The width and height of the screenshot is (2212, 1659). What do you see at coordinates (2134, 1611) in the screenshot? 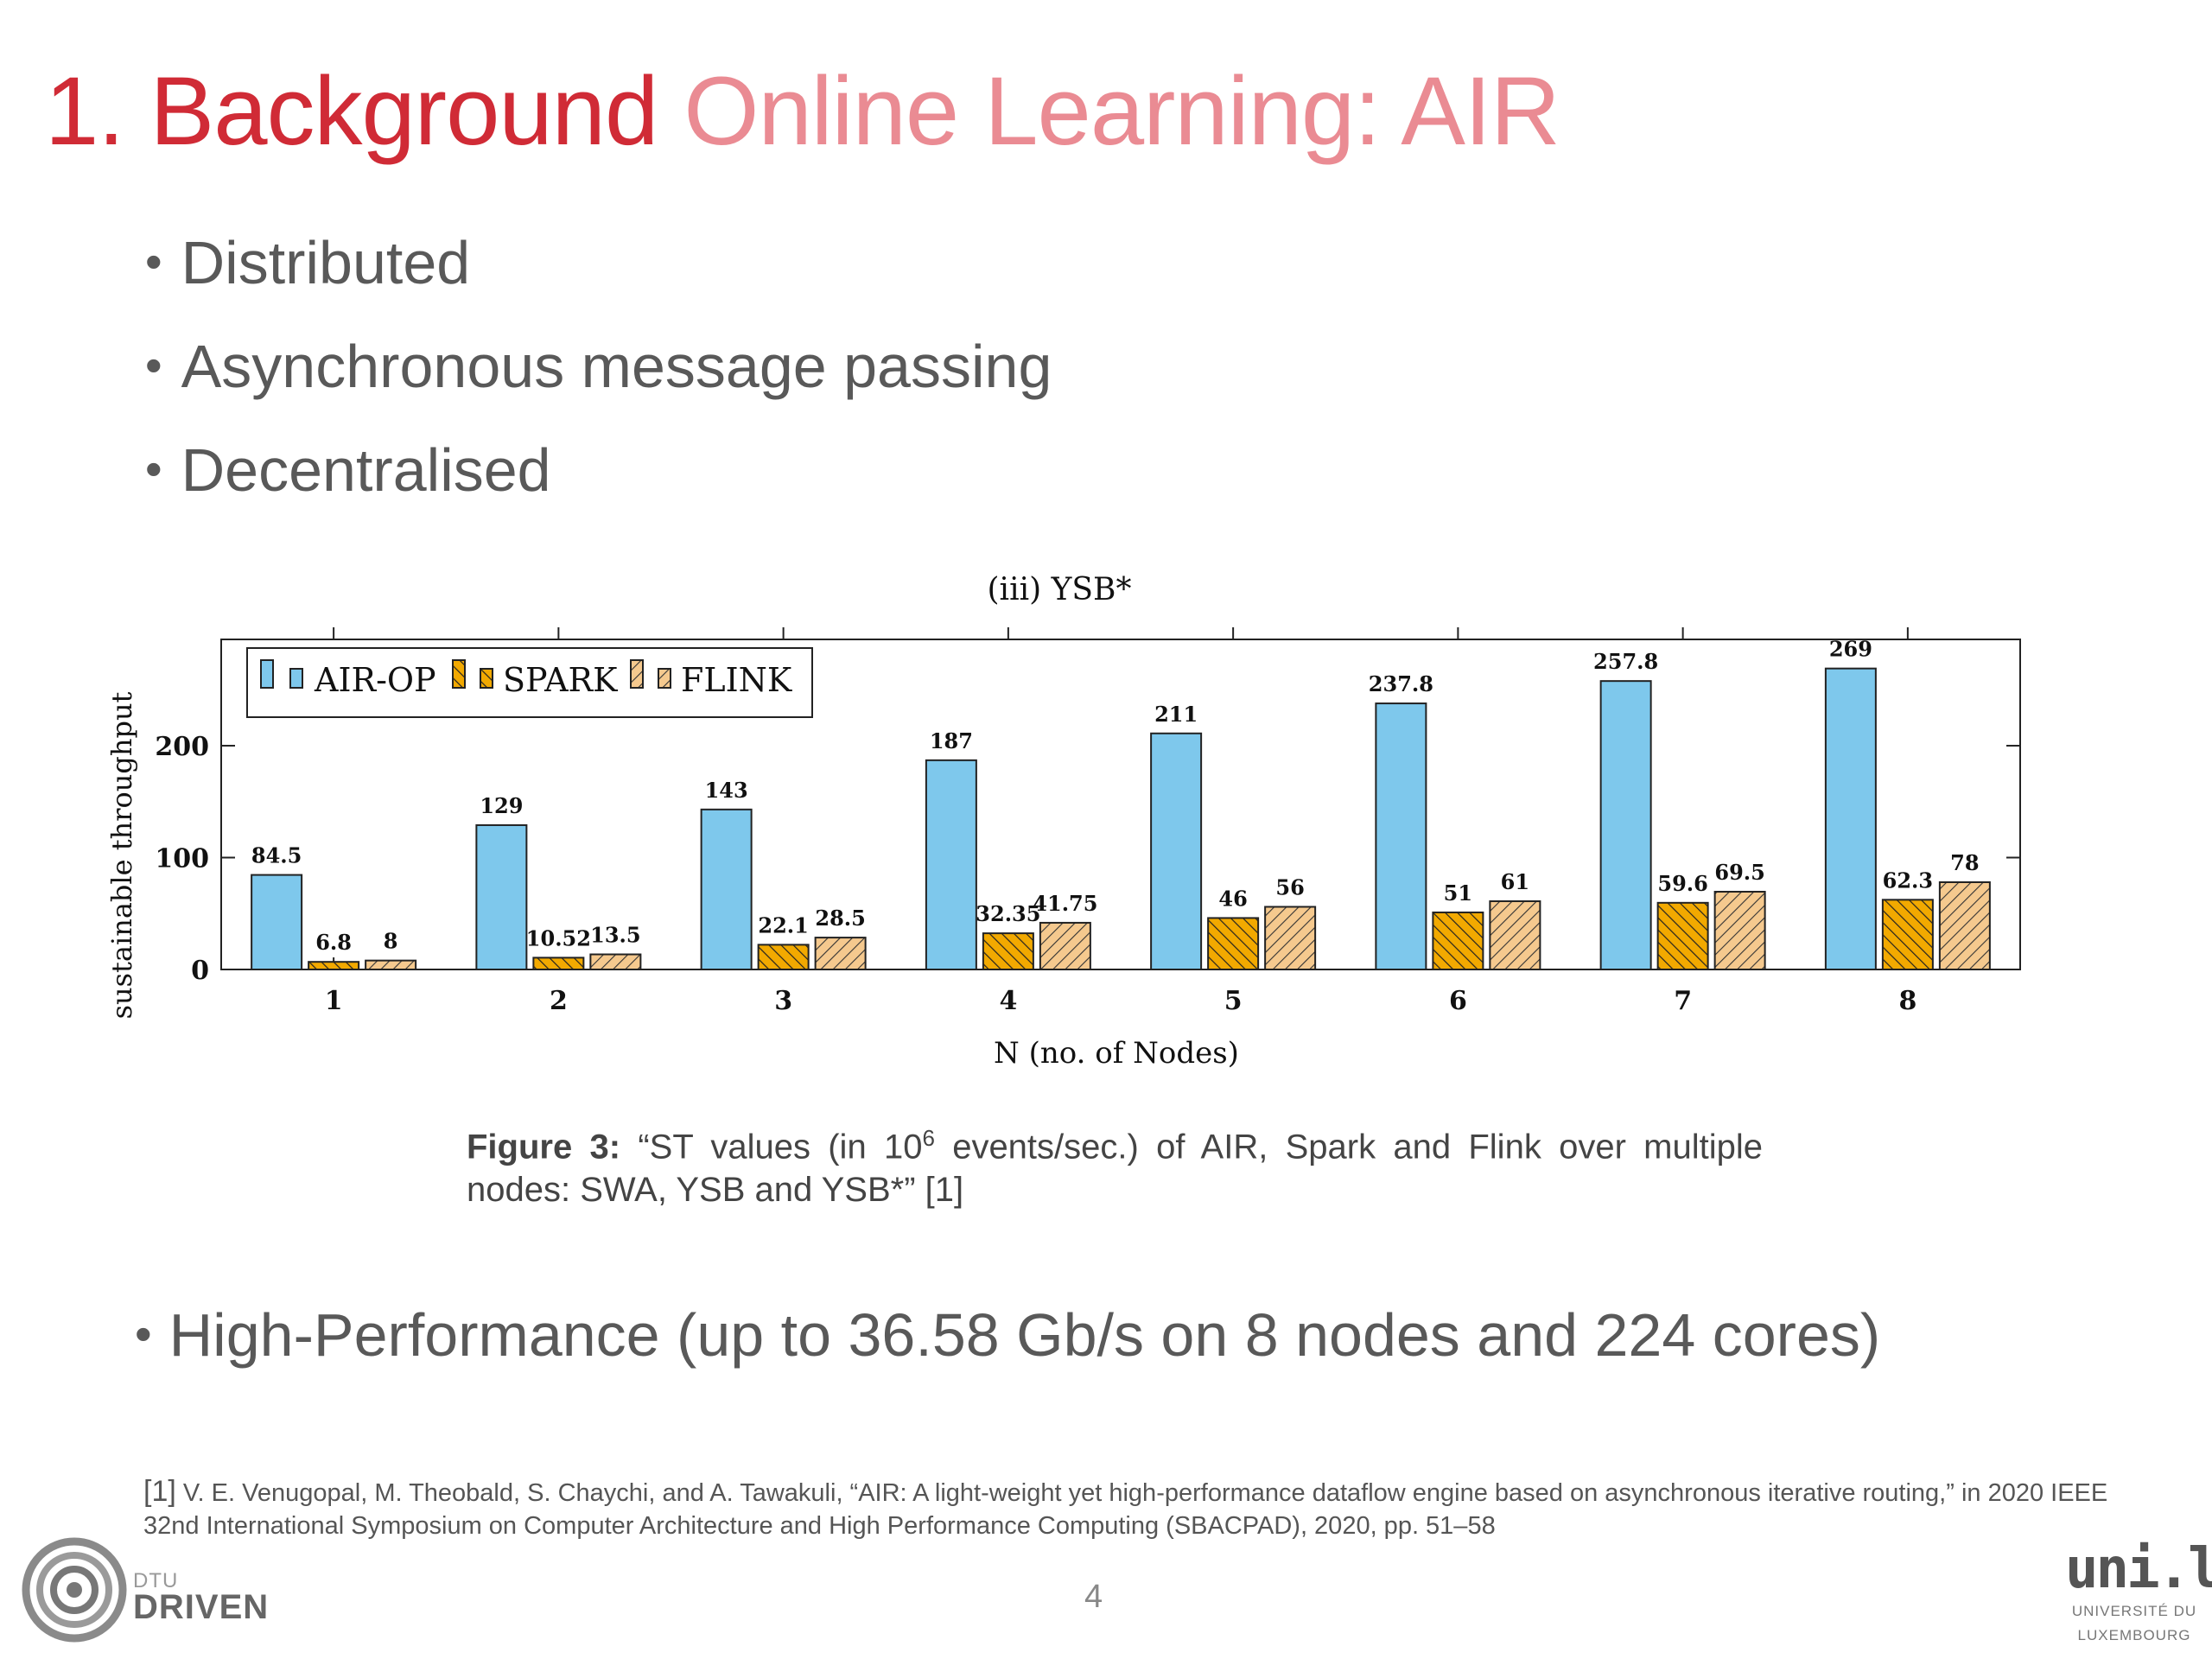
I see `logo-unilu-line1: UNIVERSITÉ DU` at bounding box center [2134, 1611].